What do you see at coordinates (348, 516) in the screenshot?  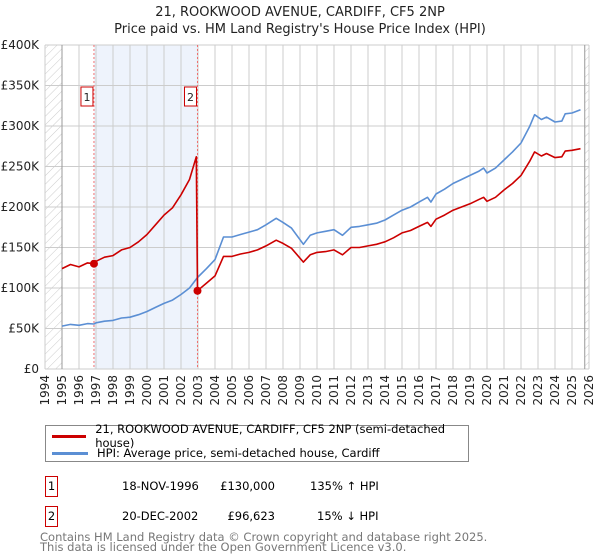 I see `sale-hpi-change: 15% ↓ HPI` at bounding box center [348, 516].